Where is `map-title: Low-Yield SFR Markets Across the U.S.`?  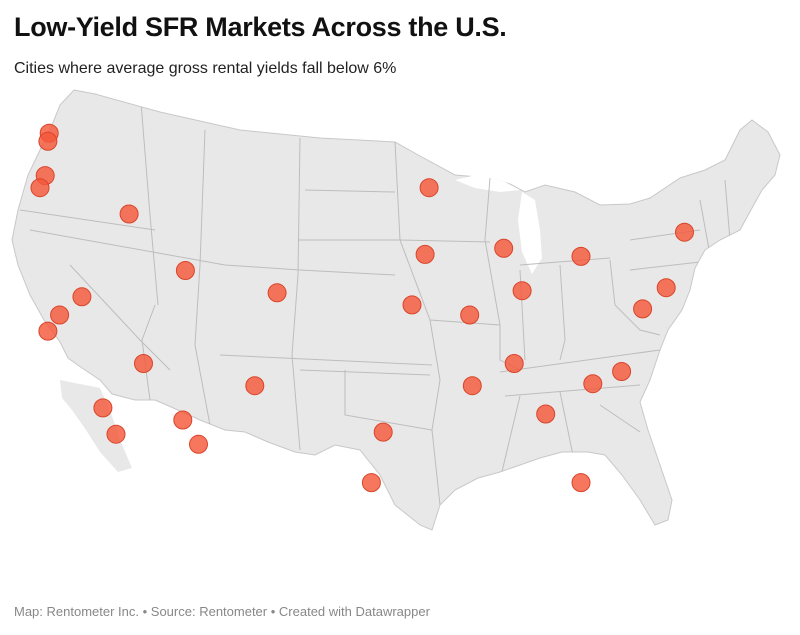
map-title: Low-Yield SFR Markets Across the U.S. is located at coordinates (260, 27).